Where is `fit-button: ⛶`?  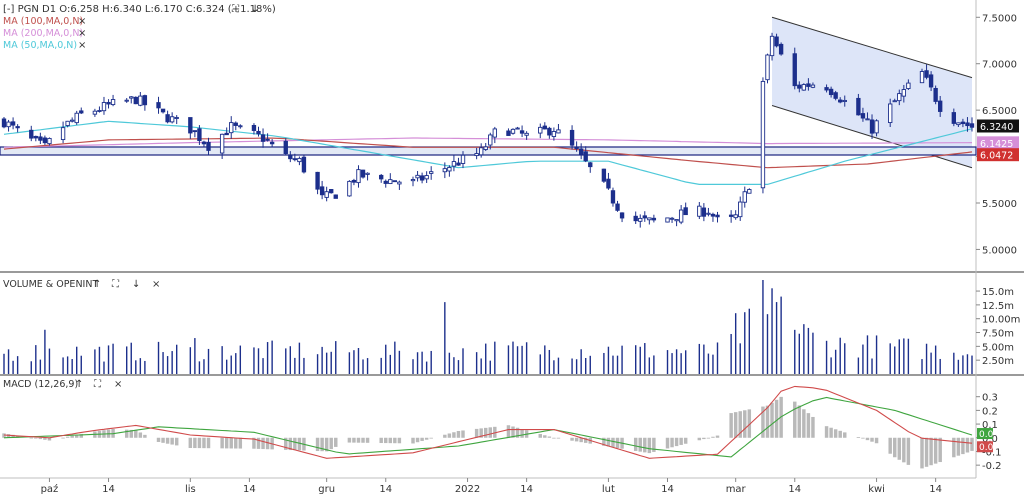
fit-button: ⛶ is located at coordinates (235, 9).